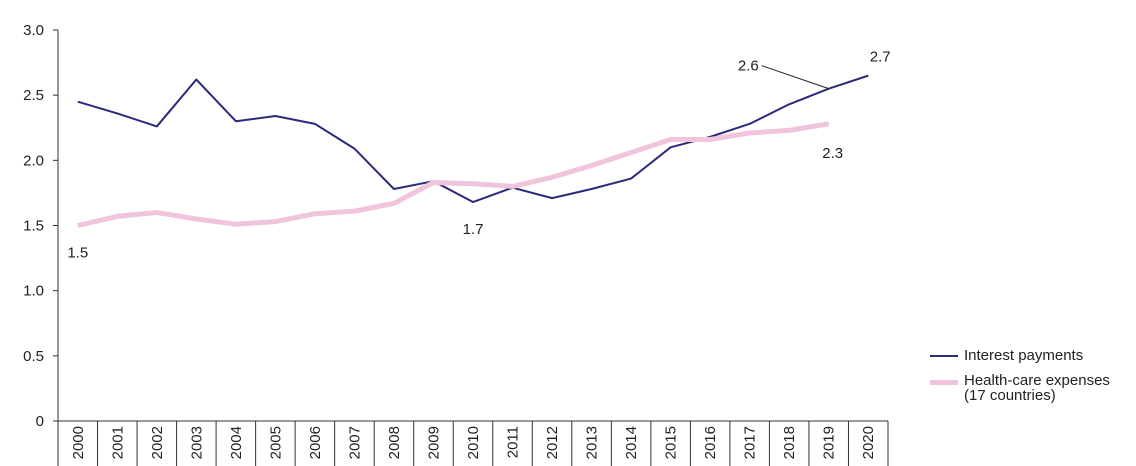  I want to click on data-label: 2.6, so click(748, 66).